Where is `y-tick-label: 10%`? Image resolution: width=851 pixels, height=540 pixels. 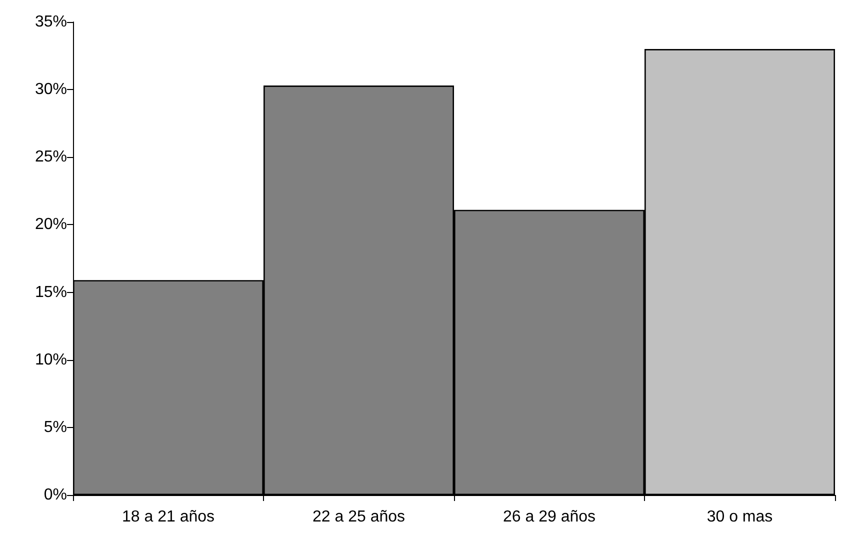
y-tick-label: 10% is located at coordinates (50, 359).